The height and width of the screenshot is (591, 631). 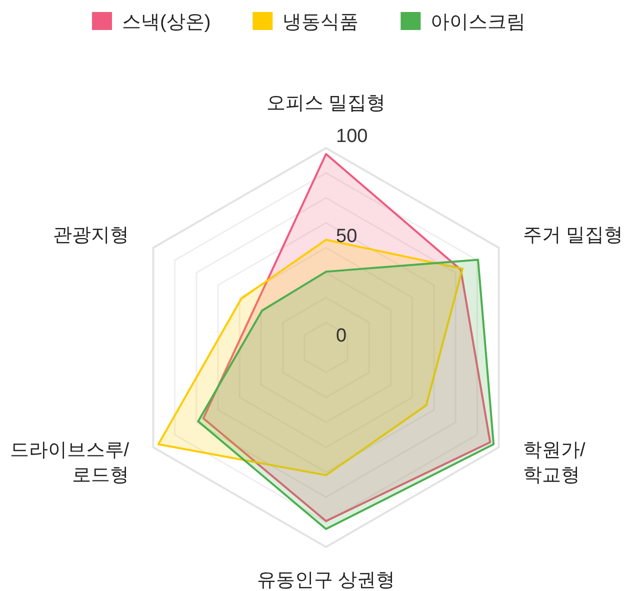 What do you see at coordinates (166, 22) in the screenshot?
I see `legend-label: 스낵(상온)` at bounding box center [166, 22].